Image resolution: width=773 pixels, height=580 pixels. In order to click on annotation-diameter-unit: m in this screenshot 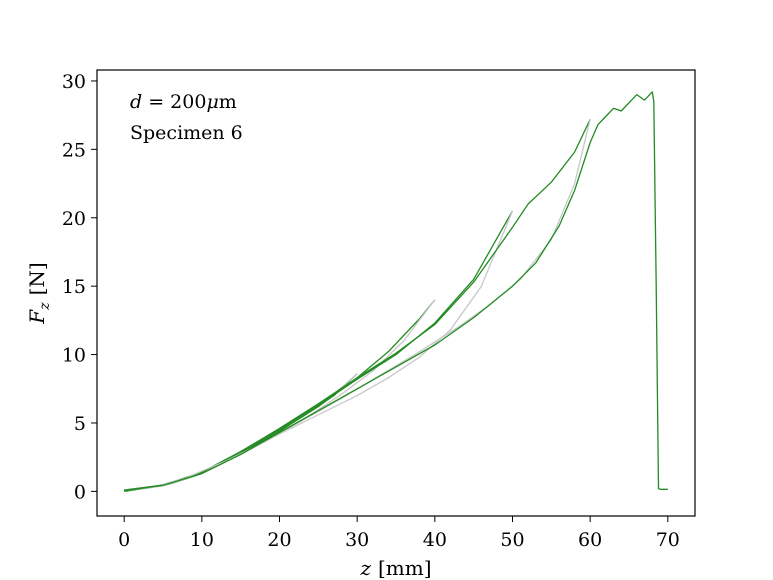, I will do `click(228, 102)`.